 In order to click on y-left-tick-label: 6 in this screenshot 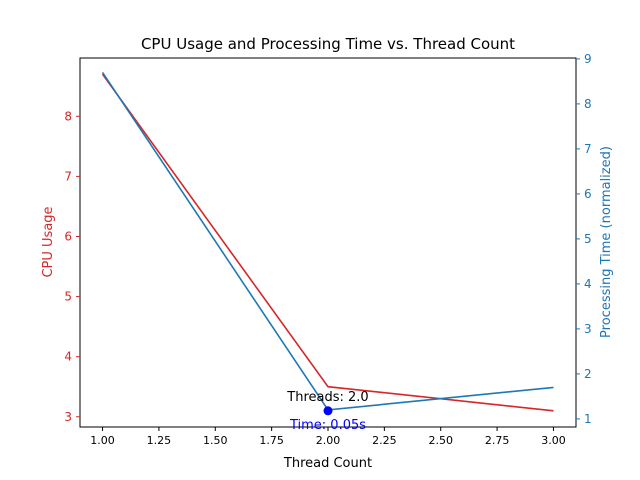, I will do `click(68, 236)`.